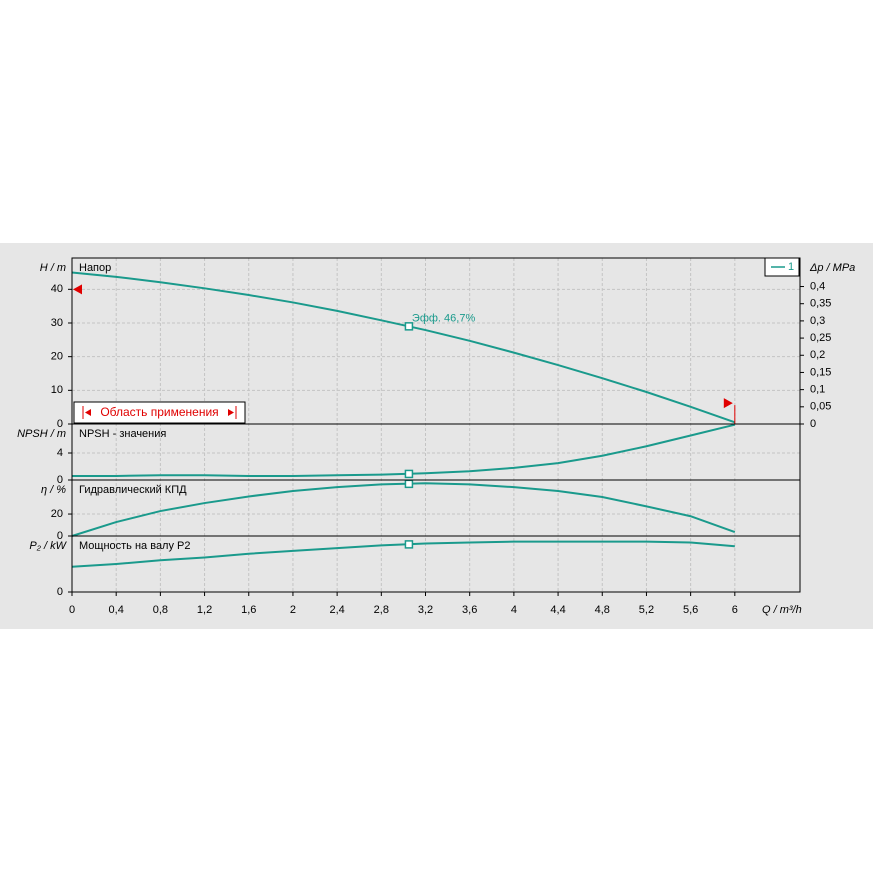 The width and height of the screenshot is (873, 873). Describe the element at coordinates (53, 490) in the screenshot. I see `y-axis-label: η / %` at that location.